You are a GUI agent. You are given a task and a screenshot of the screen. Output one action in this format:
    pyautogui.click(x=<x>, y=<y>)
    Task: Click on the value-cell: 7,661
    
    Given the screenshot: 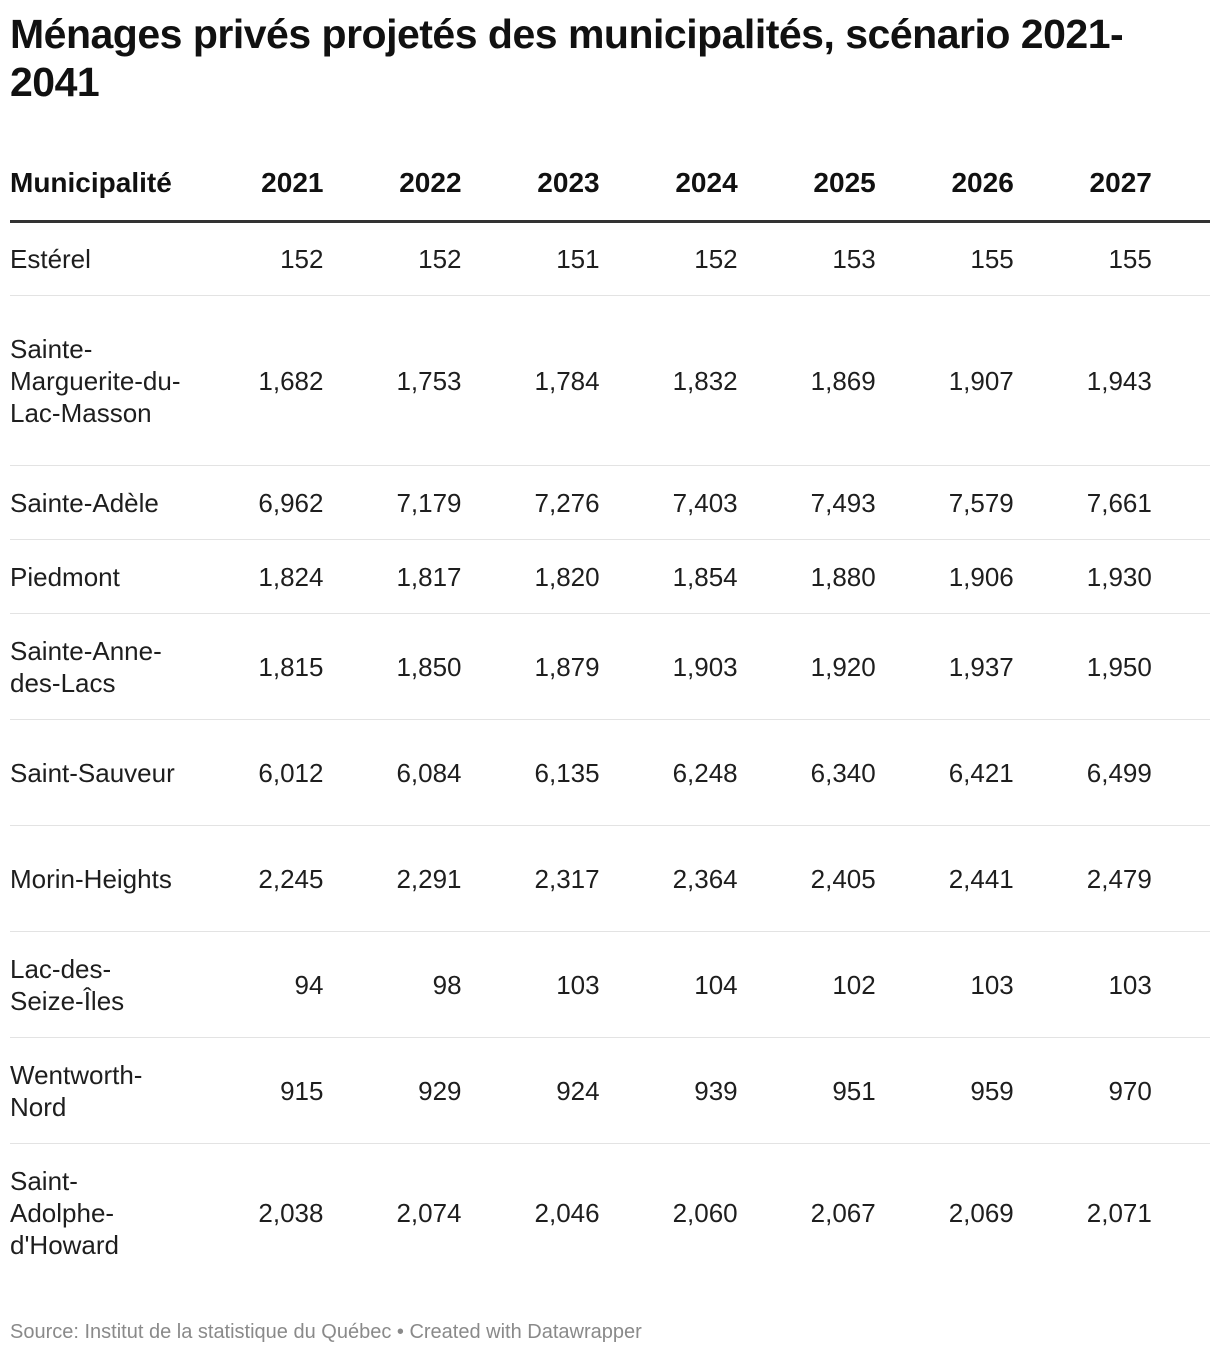 What is the action you would take?
    pyautogui.click(x=1082, y=502)
    